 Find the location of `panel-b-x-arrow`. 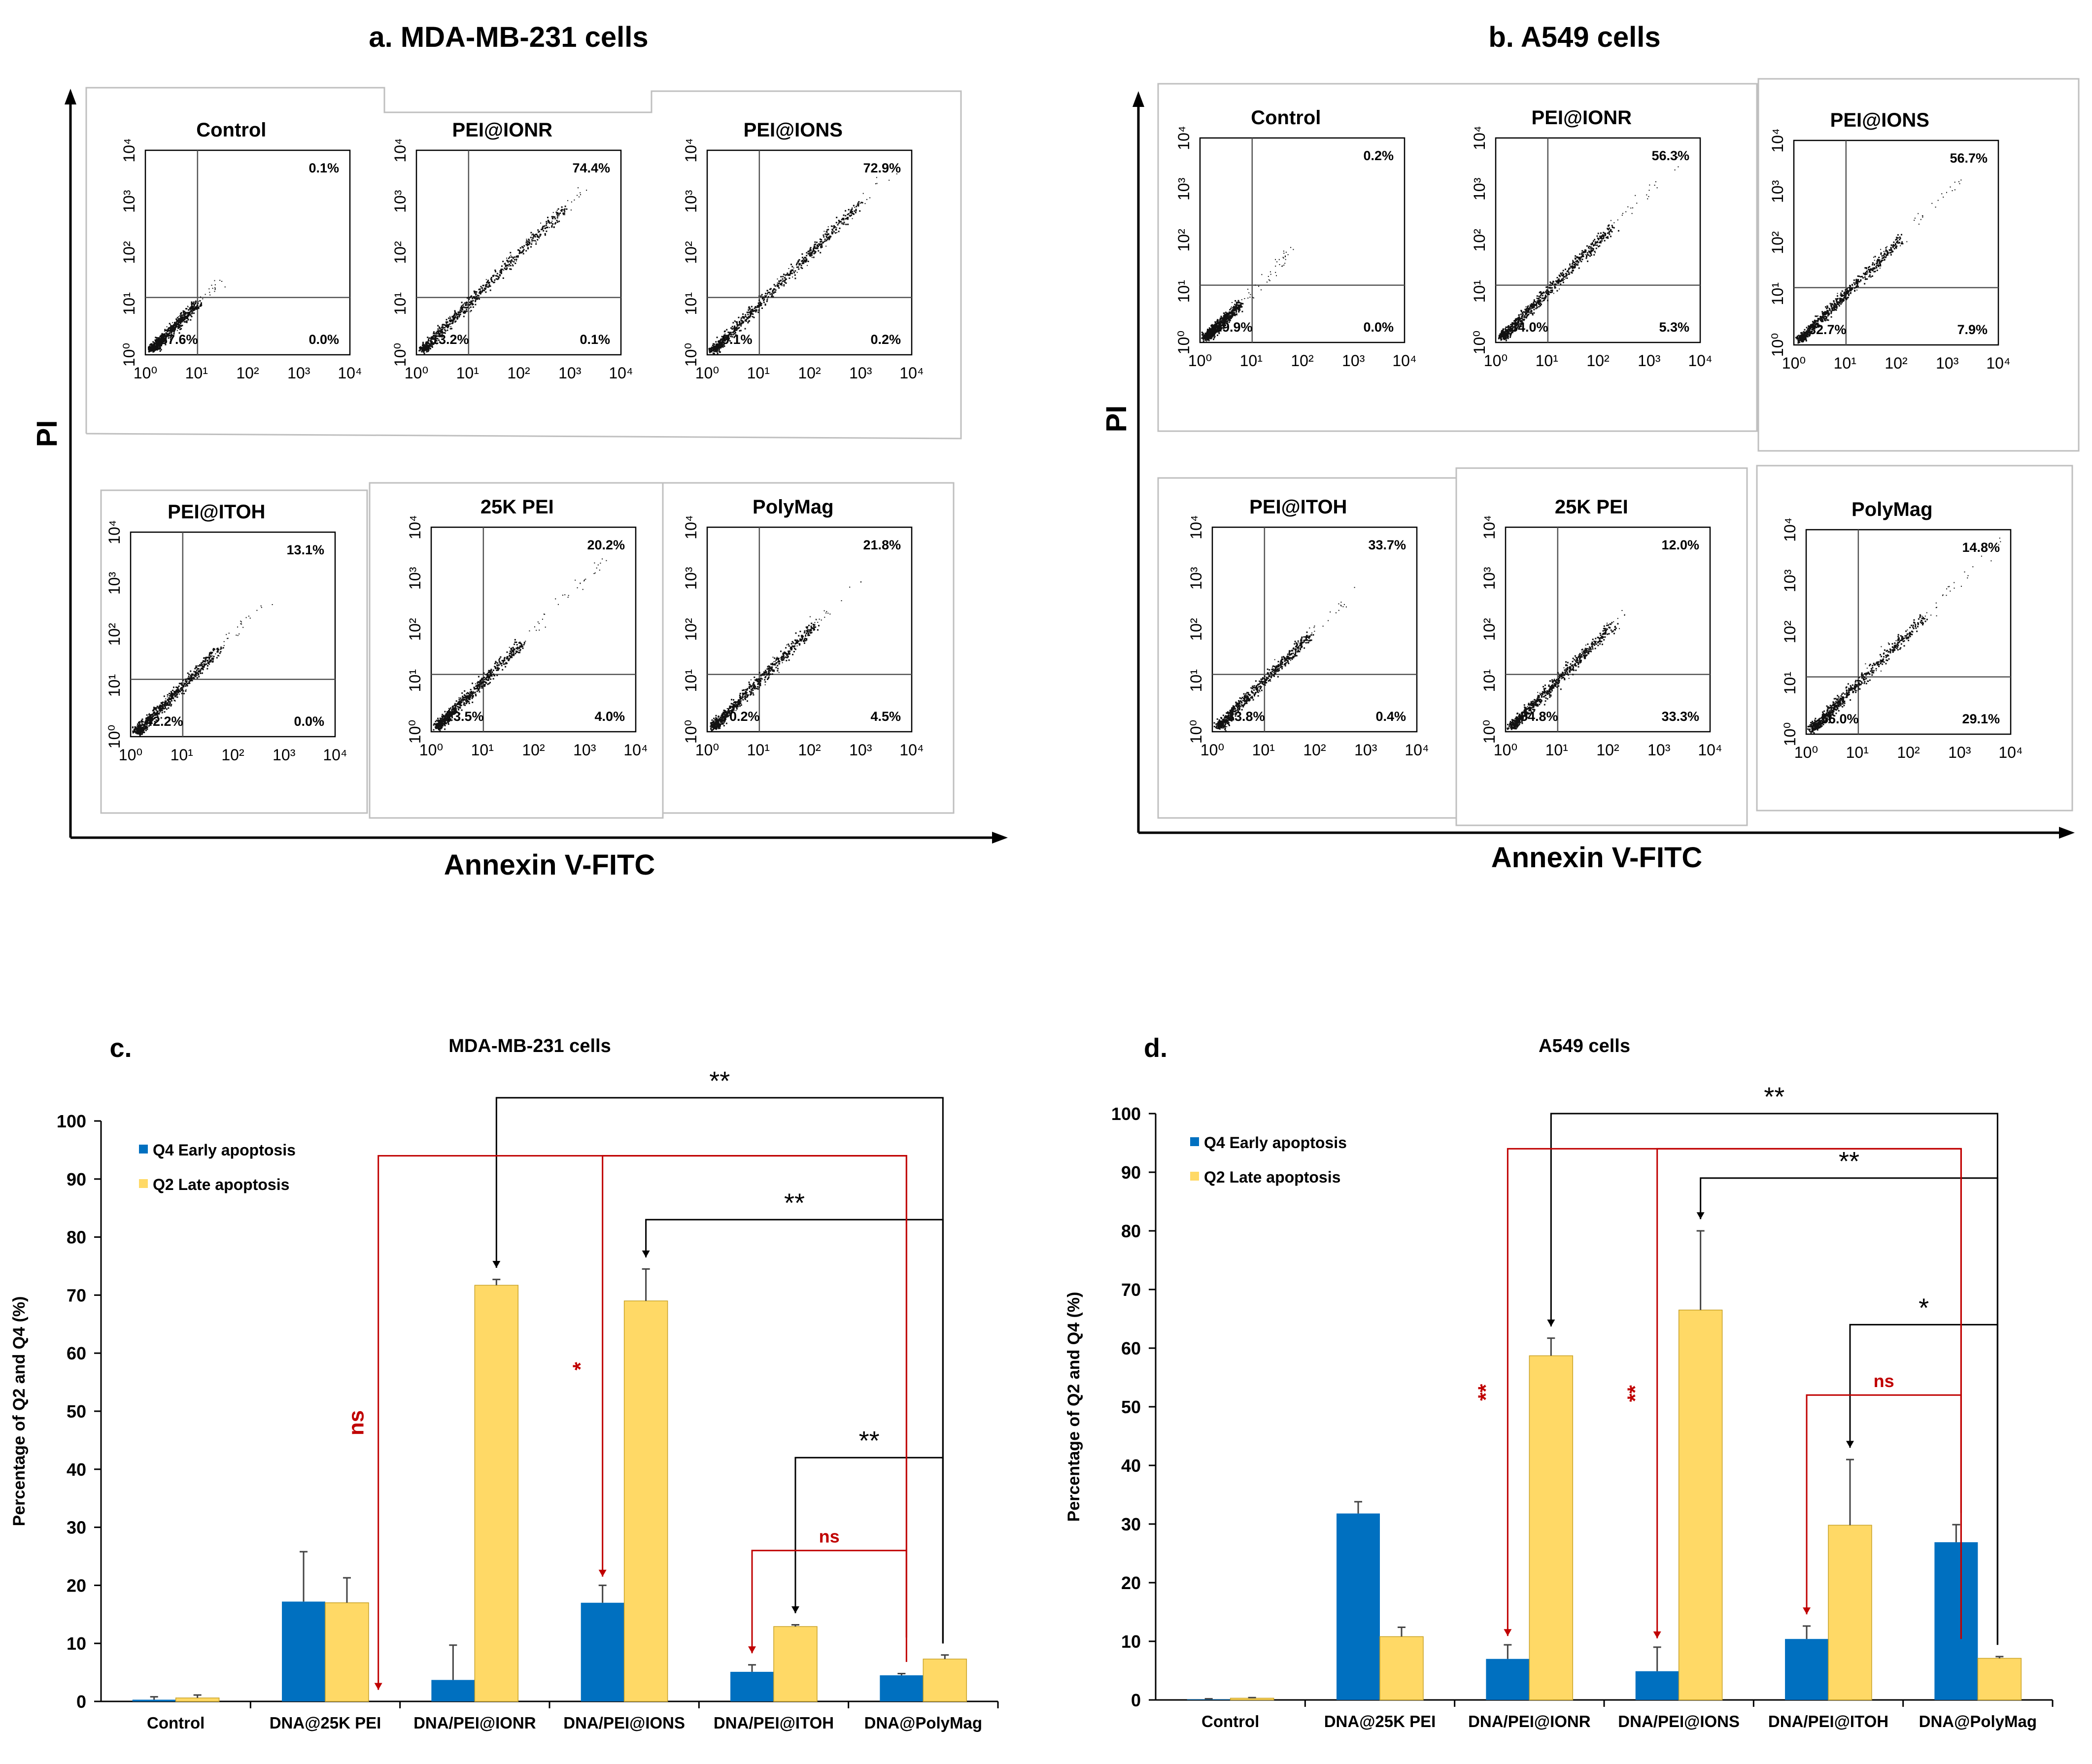

panel-b-x-arrow is located at coordinates (2067, 833).